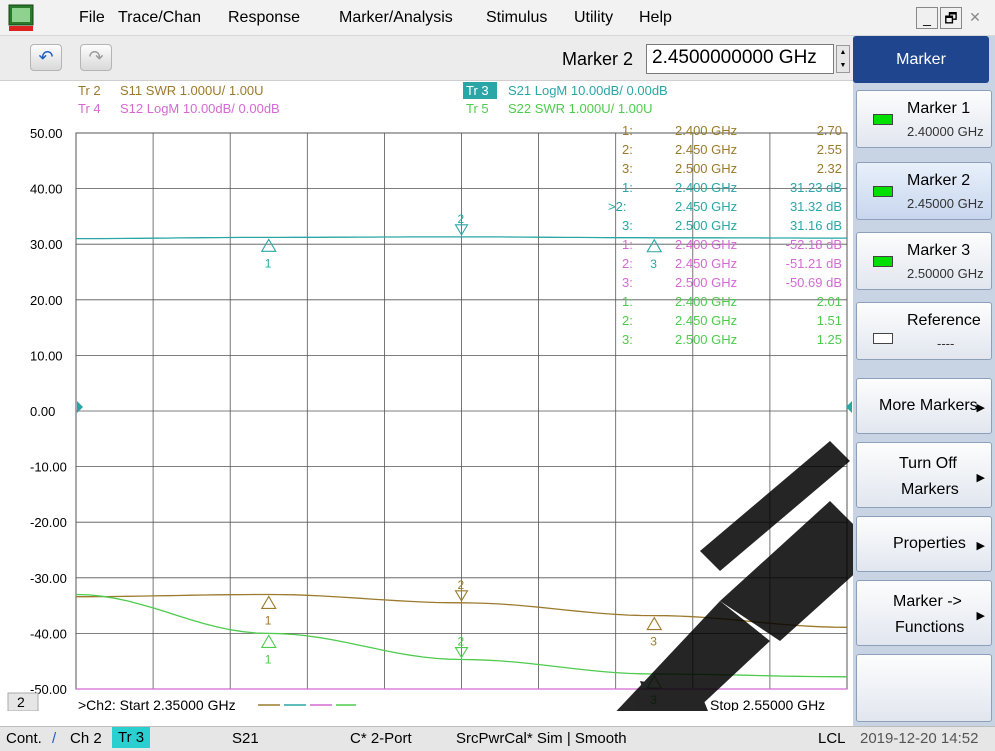 This screenshot has height=751, width=995. What do you see at coordinates (816, 225) in the screenshot?
I see `marker-row-value: 31.16 dB` at bounding box center [816, 225].